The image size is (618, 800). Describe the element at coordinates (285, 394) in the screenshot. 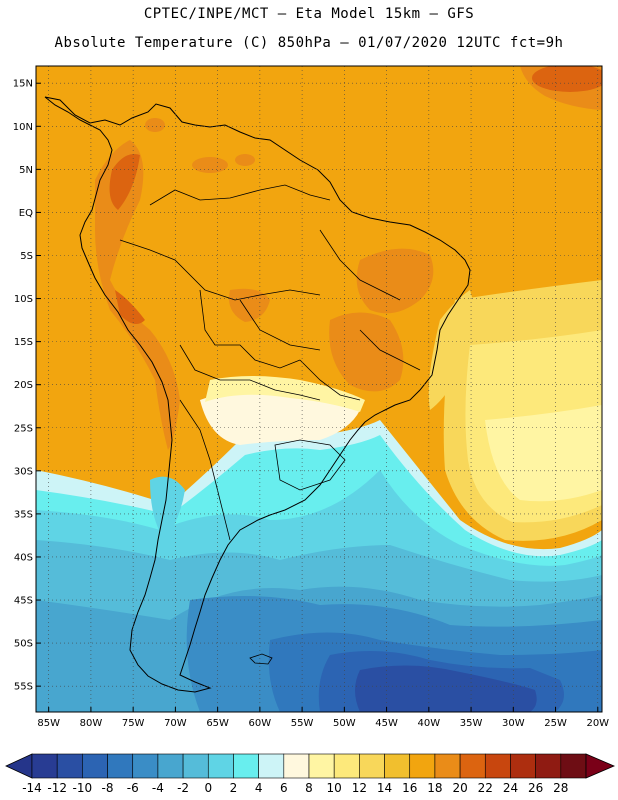

I see `band-paleyellow-land` at that location.